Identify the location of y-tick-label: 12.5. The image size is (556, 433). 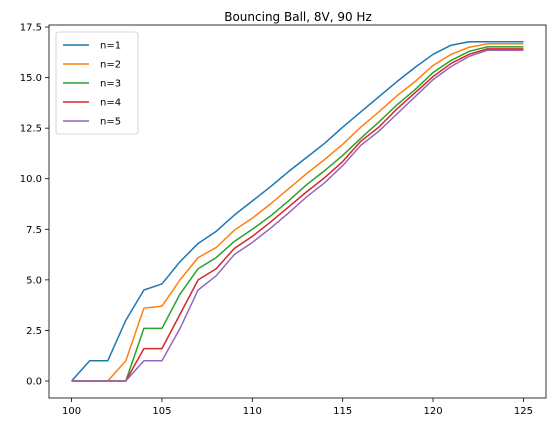
(31, 129).